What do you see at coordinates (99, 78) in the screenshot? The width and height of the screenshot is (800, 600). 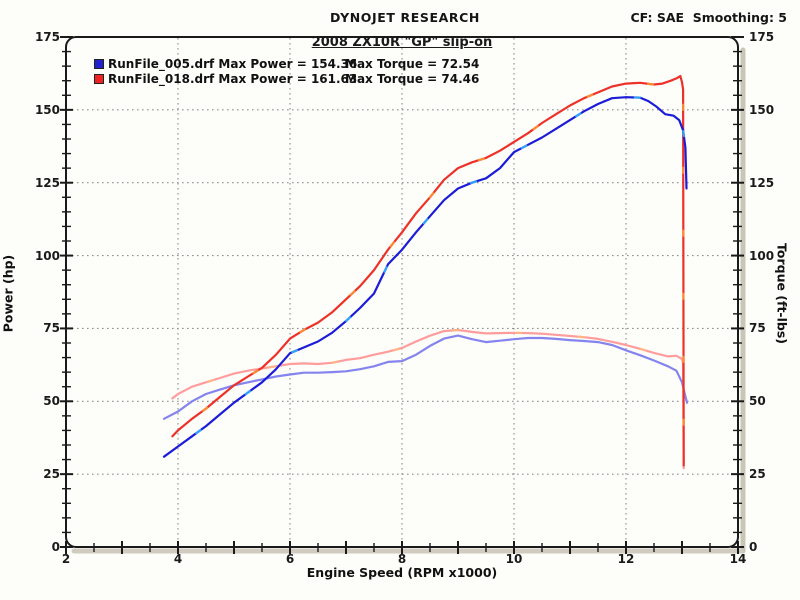 I see `legend-swatch-run018` at bounding box center [99, 78].